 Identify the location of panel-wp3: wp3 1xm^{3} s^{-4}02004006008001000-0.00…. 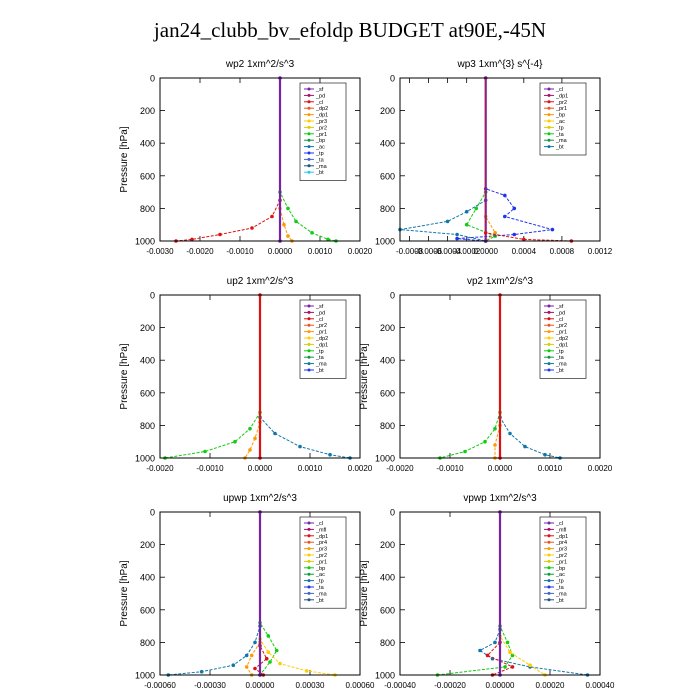
(494, 157).